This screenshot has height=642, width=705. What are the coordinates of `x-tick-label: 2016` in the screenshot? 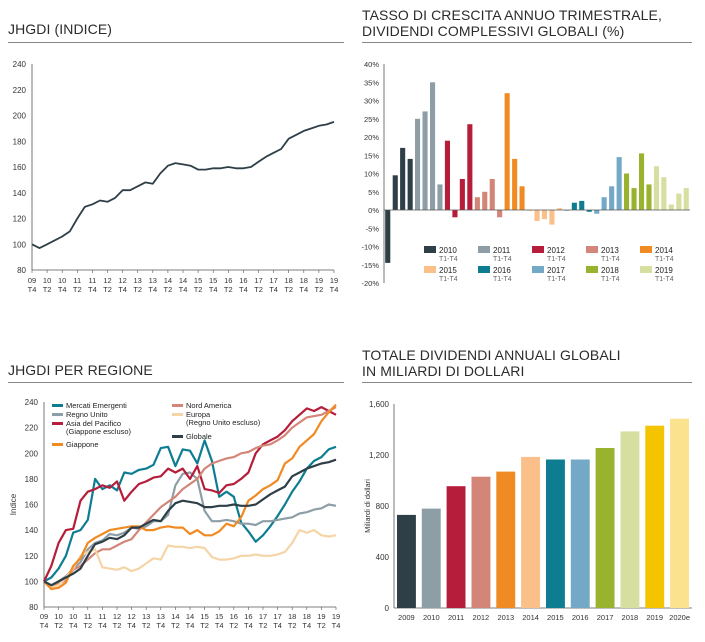 It's located at (580, 617).